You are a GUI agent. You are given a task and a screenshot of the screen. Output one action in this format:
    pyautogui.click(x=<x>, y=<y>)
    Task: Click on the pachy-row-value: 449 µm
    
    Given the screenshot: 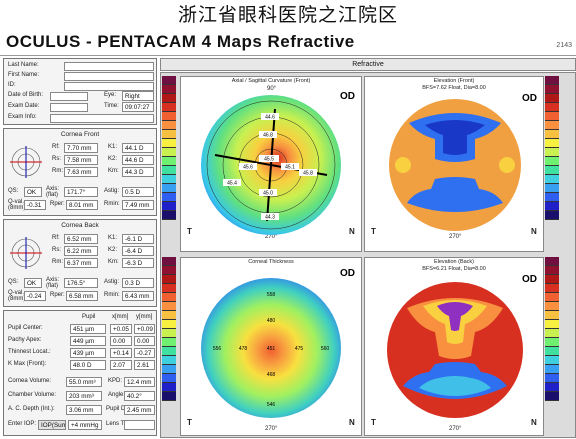 What is the action you would take?
    pyautogui.click(x=88, y=341)
    